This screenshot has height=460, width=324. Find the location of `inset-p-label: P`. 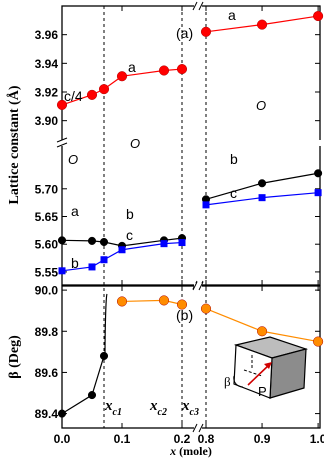

inset-p-label: P is located at coordinates (262, 391).